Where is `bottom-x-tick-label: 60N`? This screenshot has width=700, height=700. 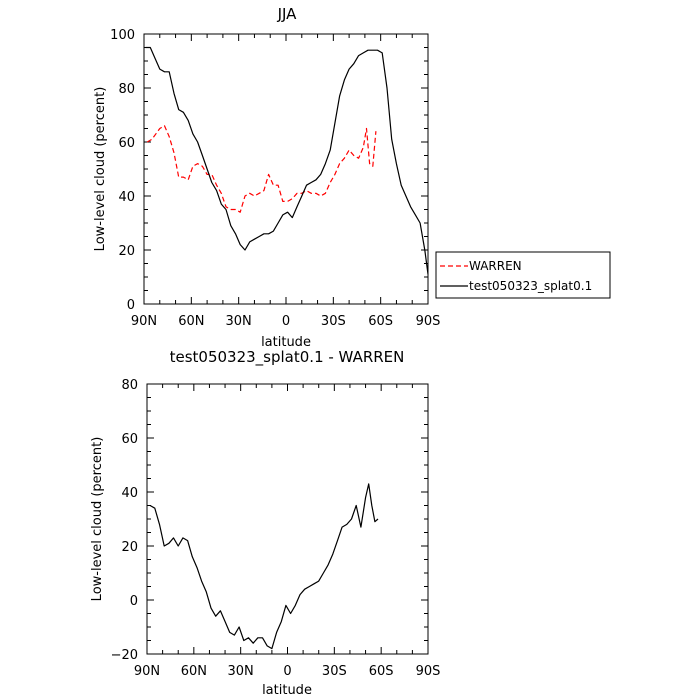 bottom-x-tick-label: 60N is located at coordinates (194, 671).